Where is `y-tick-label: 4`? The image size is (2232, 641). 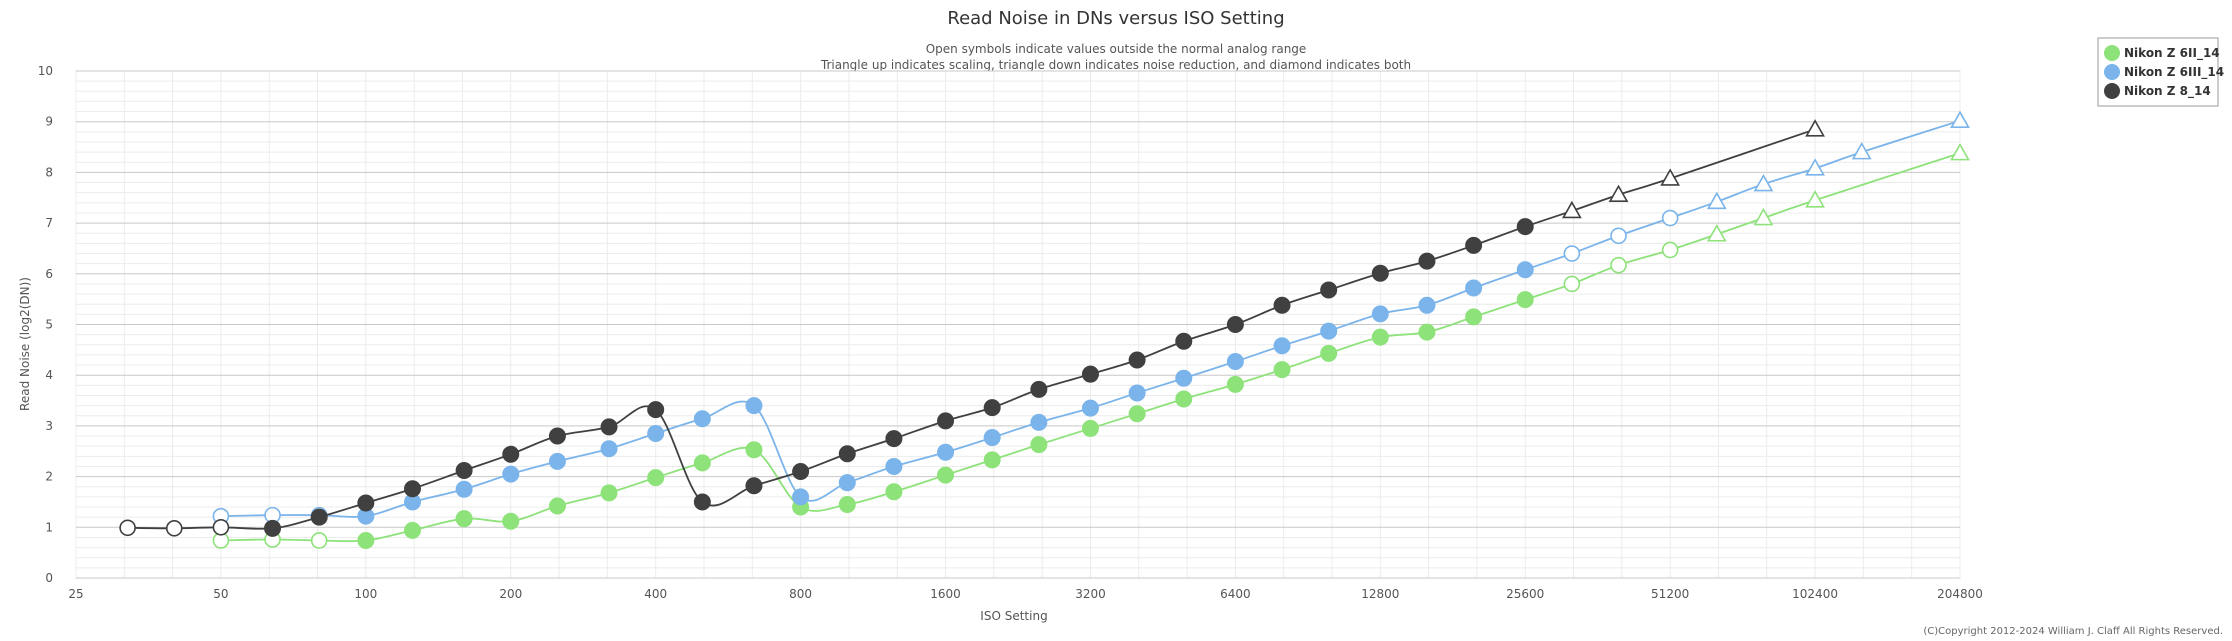 y-tick-label: 4 is located at coordinates (49, 375).